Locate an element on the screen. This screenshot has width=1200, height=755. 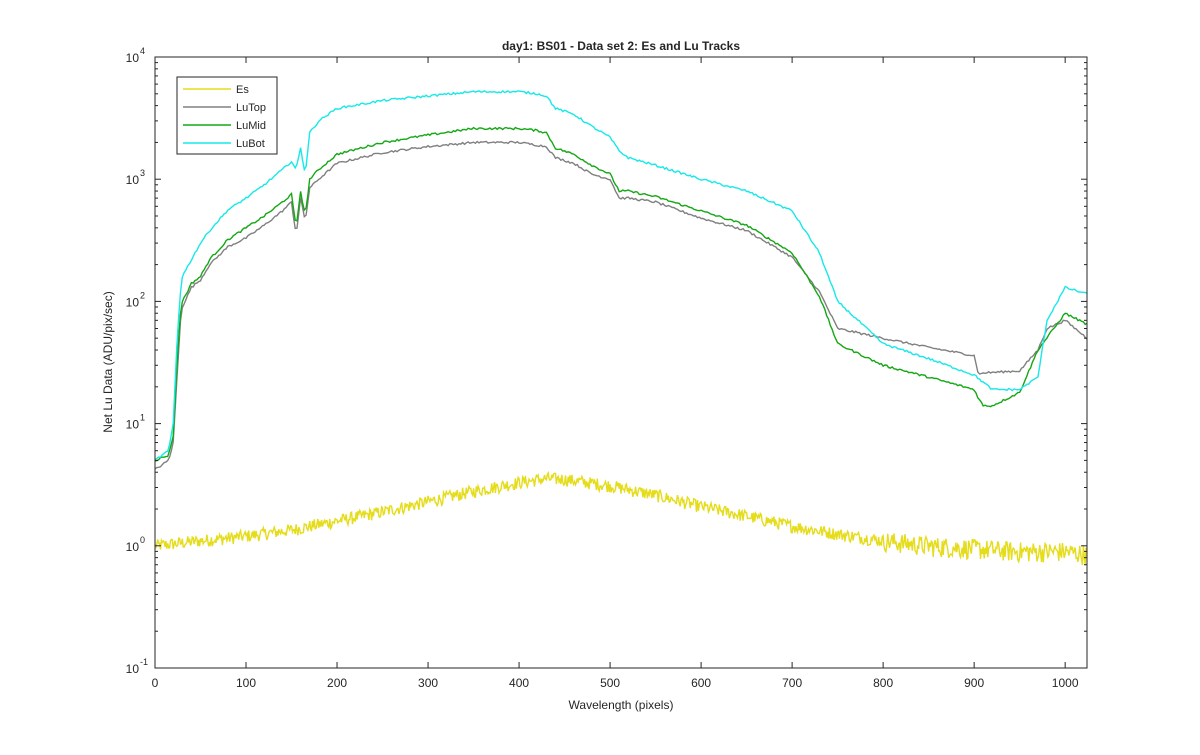
x-tick-label: 200 is located at coordinates (337, 683).